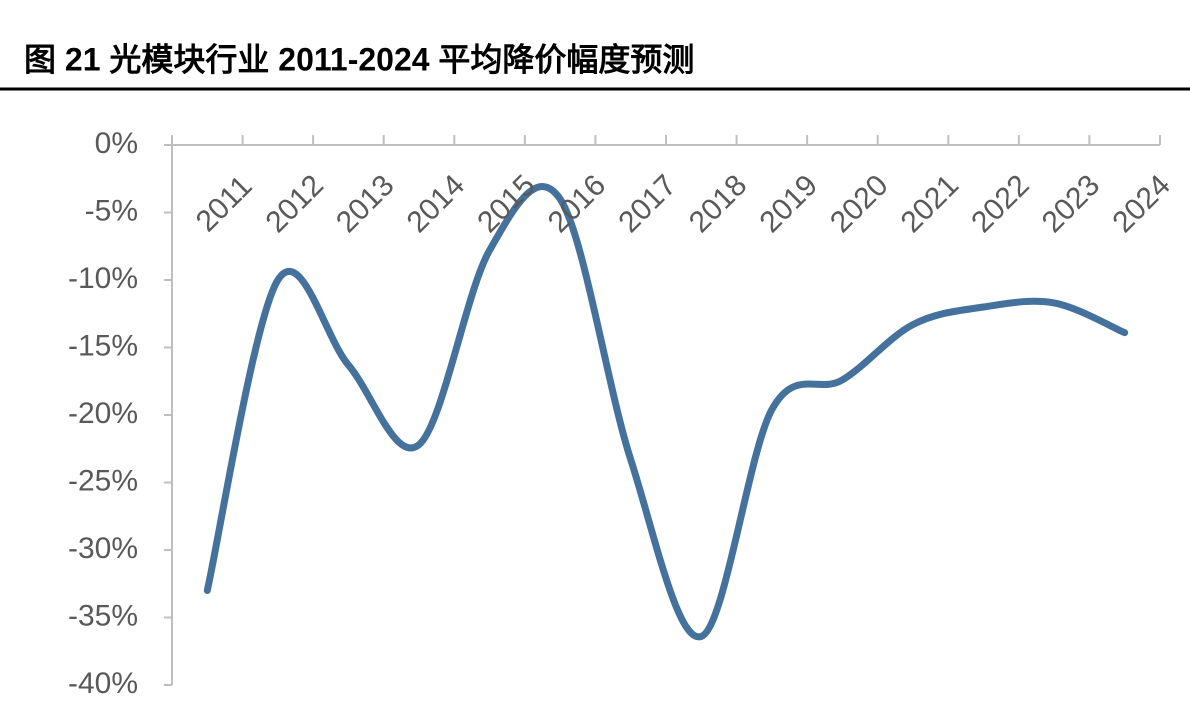  Describe the element at coordinates (294, 204) in the screenshot. I see `x-tick-label: 2012` at that location.